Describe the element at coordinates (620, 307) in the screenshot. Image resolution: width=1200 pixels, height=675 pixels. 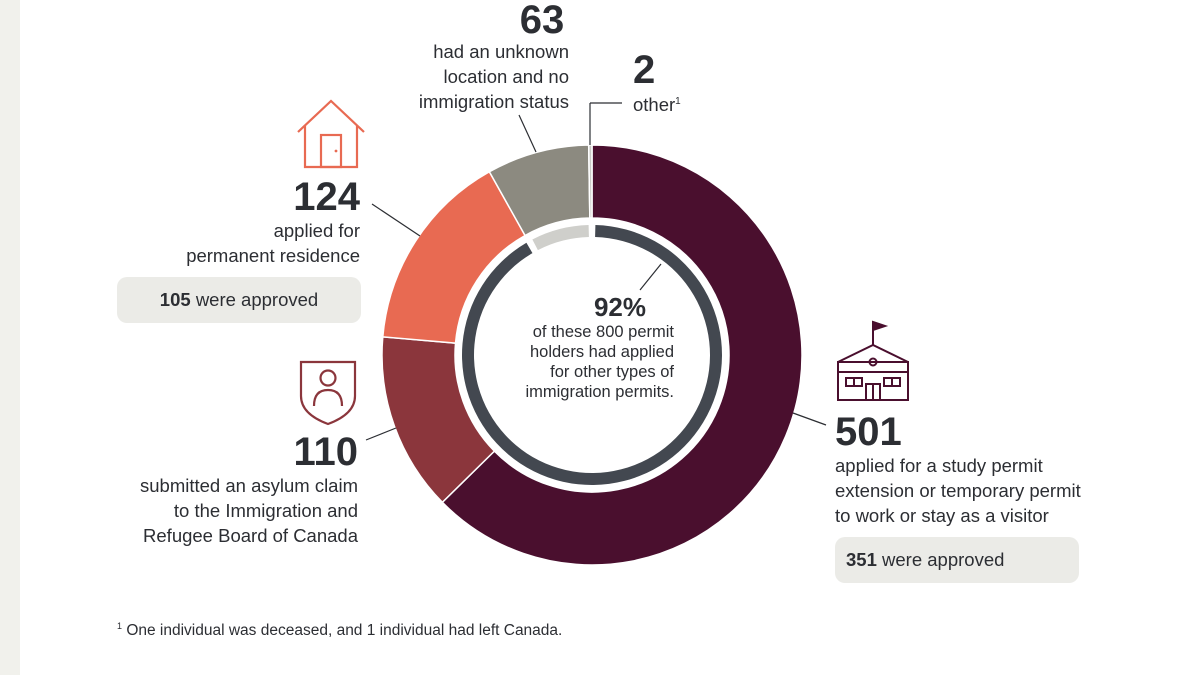
I see `center-percent: 92%` at that location.